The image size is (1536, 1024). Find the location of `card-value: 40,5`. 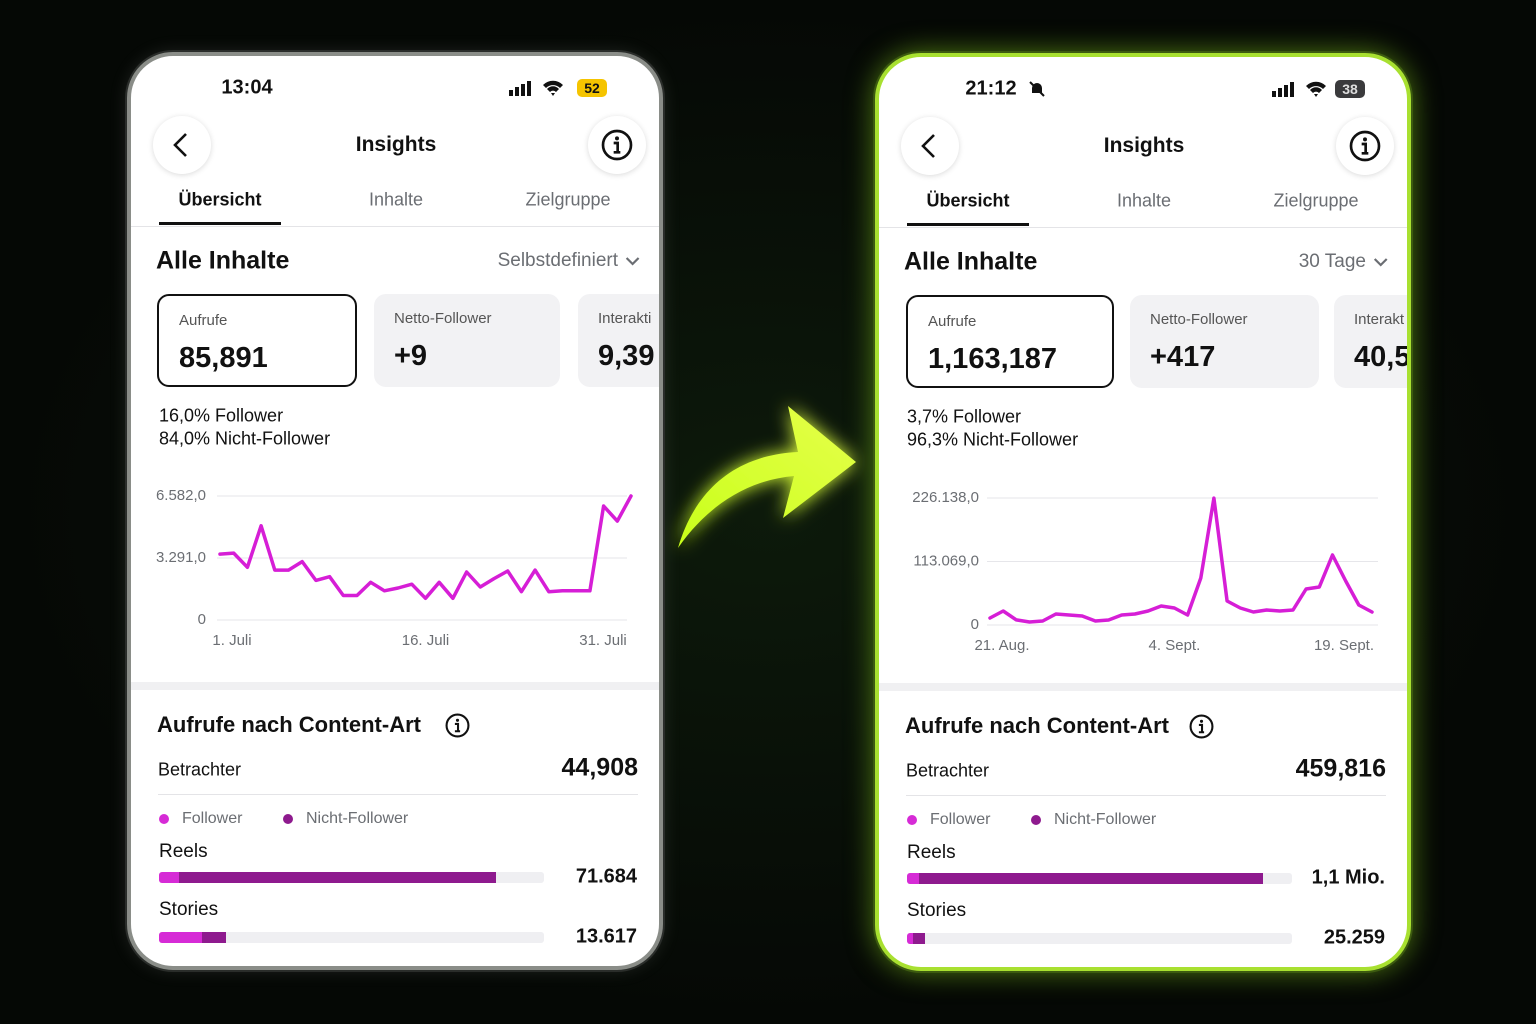

card-value: 40,5 is located at coordinates (1382, 357).